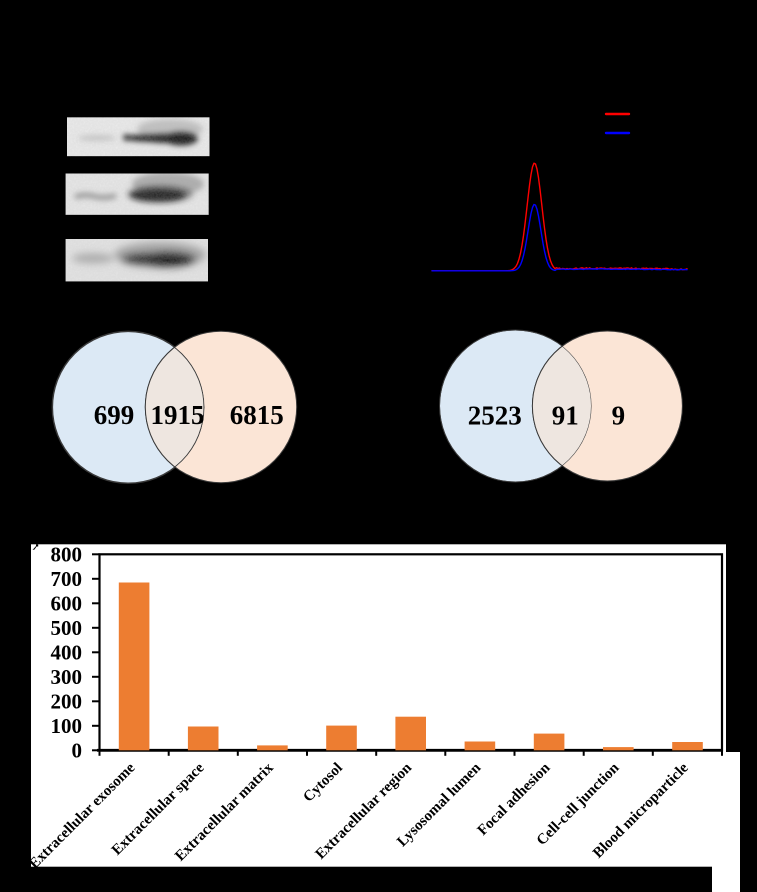  What do you see at coordinates (178, 415) in the screenshot?
I see `svg-text: 1915` at bounding box center [178, 415].